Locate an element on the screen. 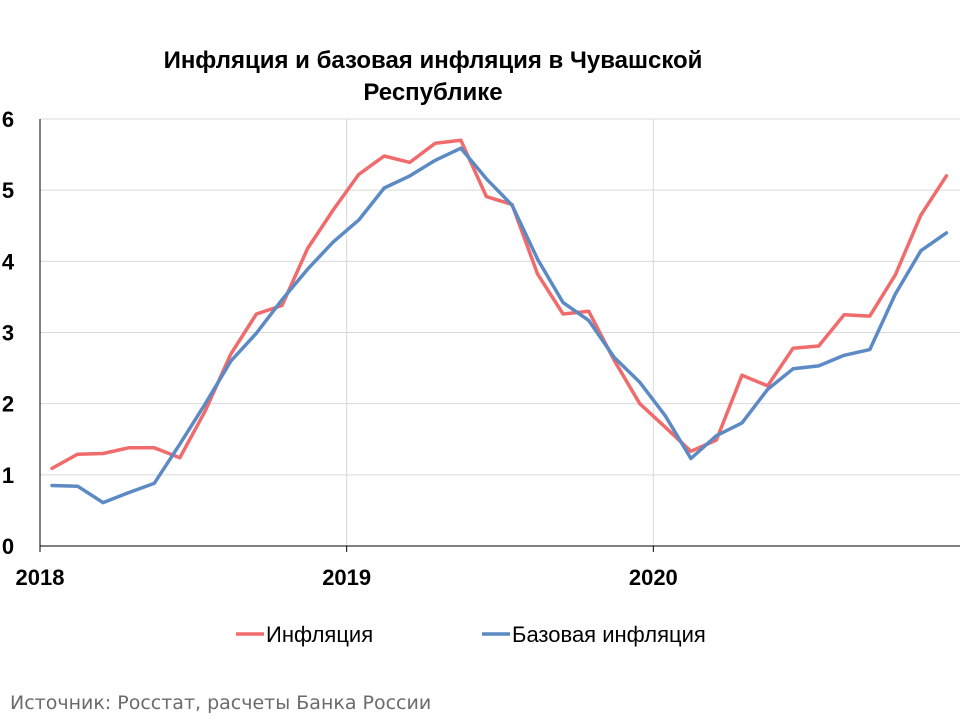 The height and width of the screenshot is (720, 960). legend: Инфляция Базовая инфляция is located at coordinates (471, 634).